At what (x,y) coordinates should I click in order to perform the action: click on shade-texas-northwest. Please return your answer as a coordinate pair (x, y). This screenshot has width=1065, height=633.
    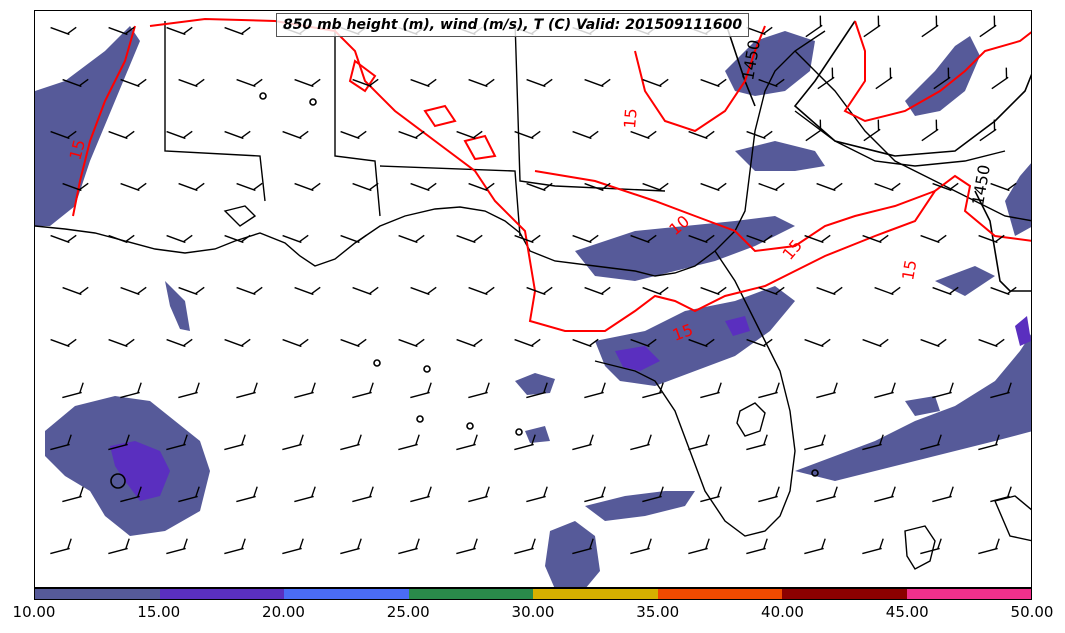
    Looking at the image, I should click on (87, 126).